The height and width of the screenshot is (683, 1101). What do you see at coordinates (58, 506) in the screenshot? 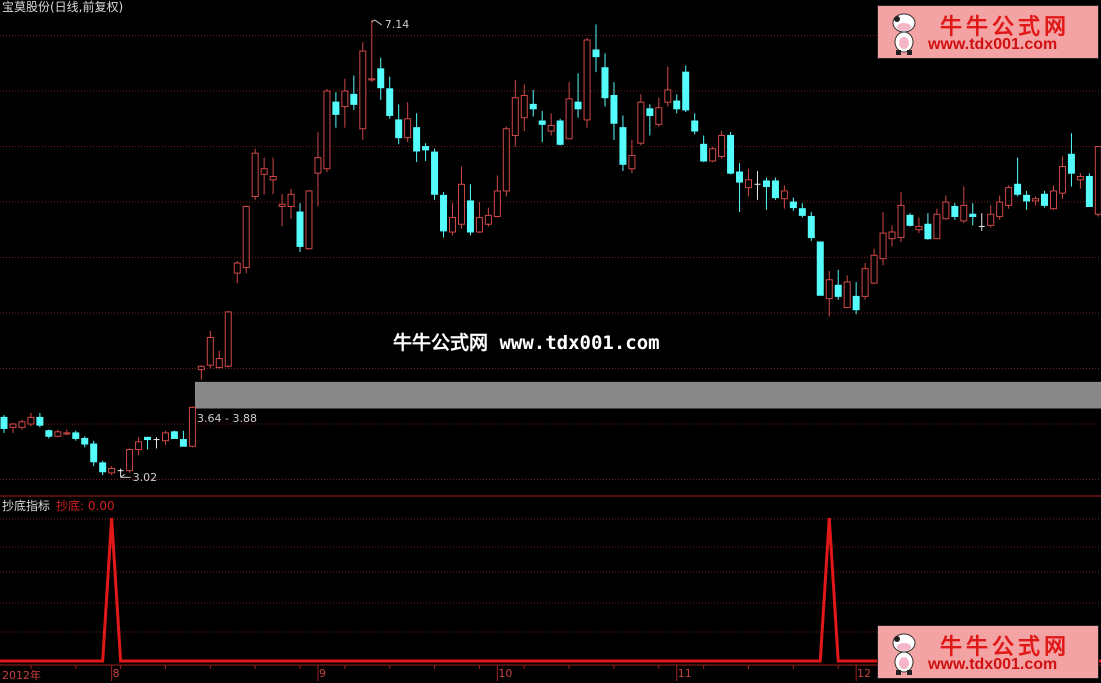
I see `indicator-title: 抄底指标 抄底: 0.00` at bounding box center [58, 506].